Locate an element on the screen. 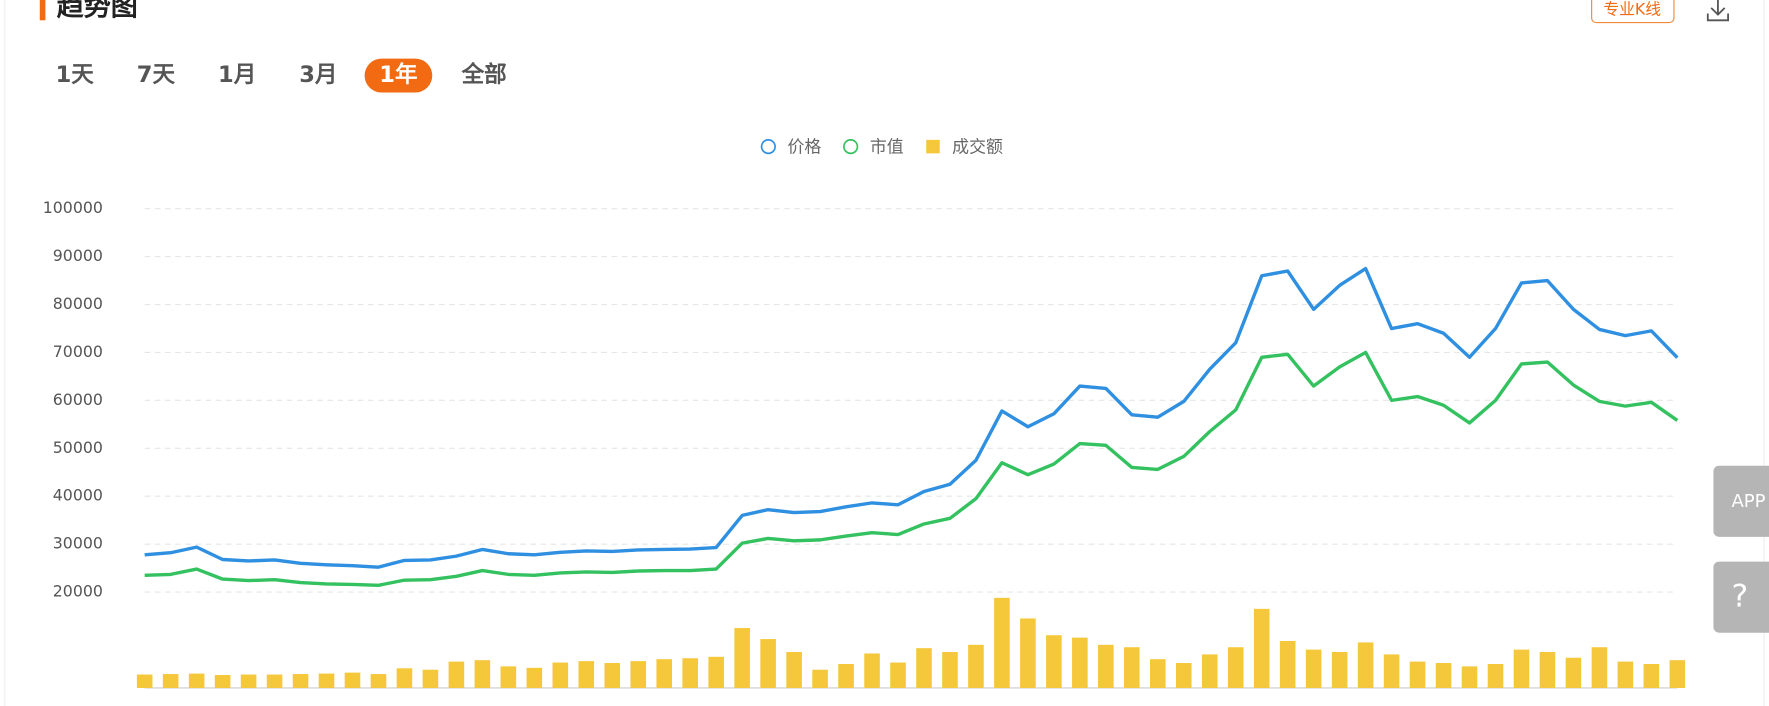  tab-active-pill is located at coordinates (398, 75).